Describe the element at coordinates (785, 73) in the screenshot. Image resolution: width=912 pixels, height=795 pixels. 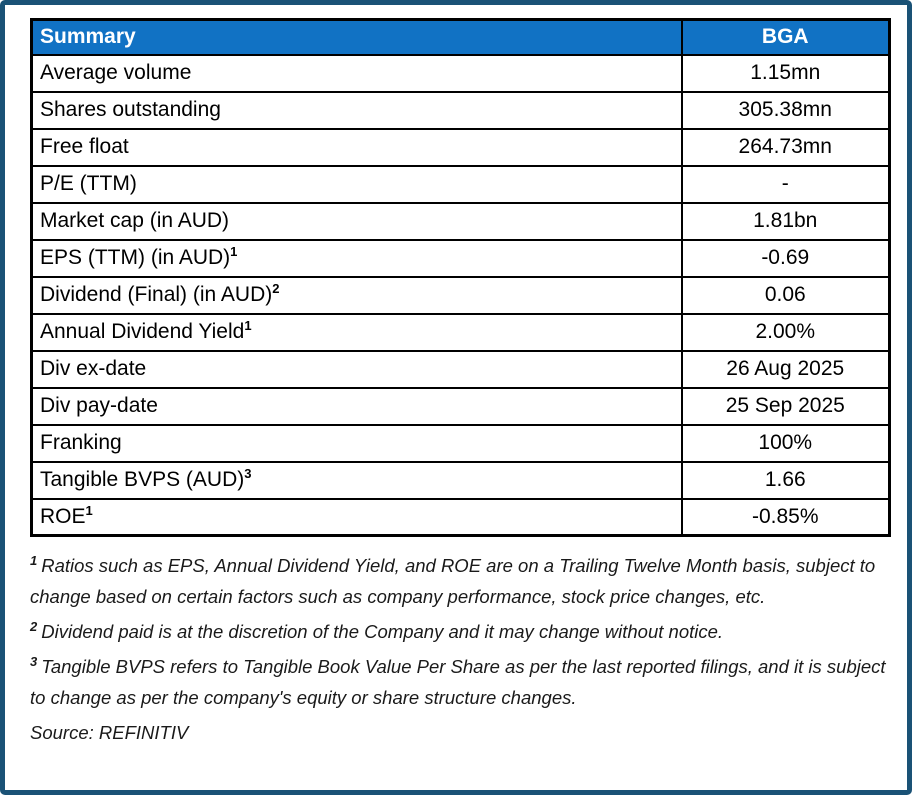
I see `row-value: 1.15mn` at that location.